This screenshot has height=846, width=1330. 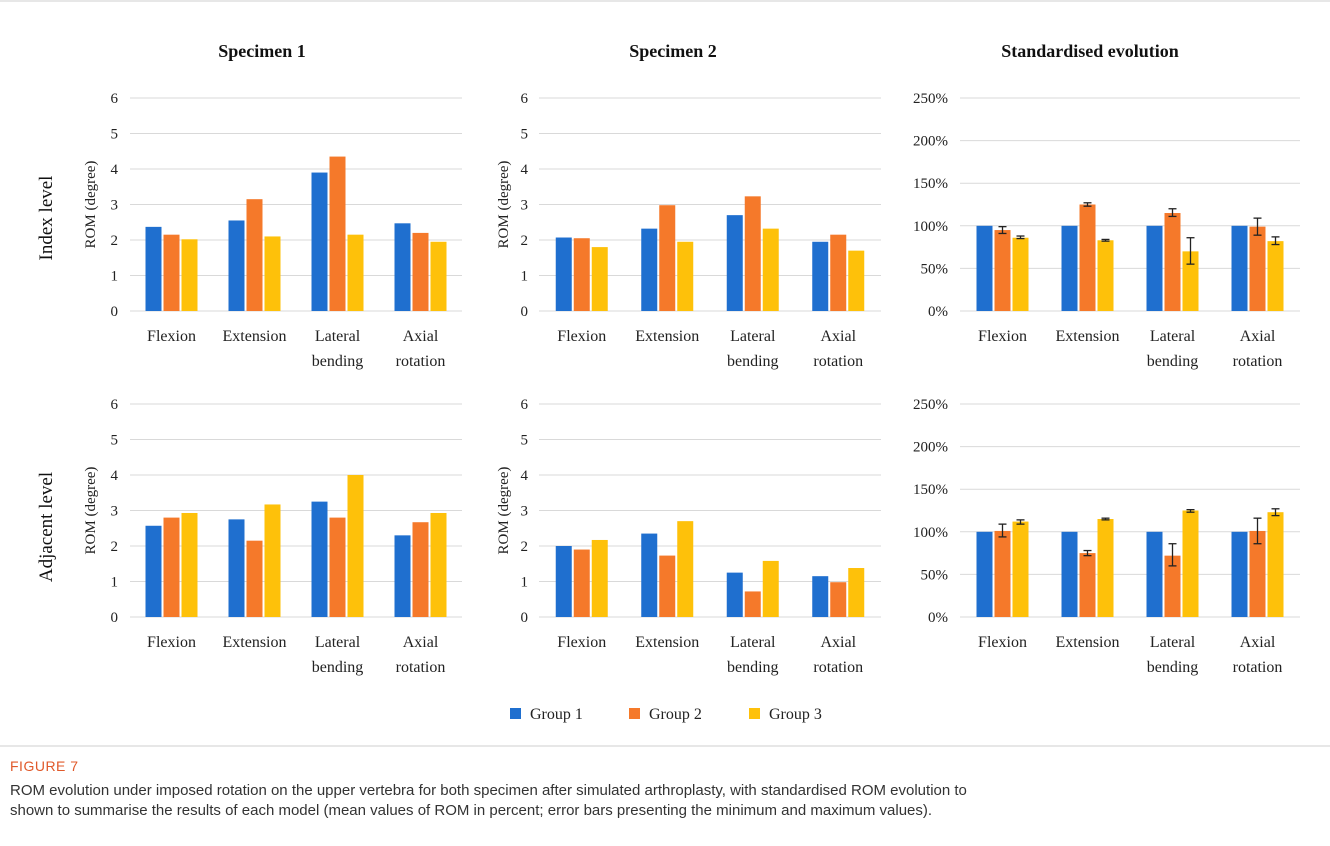 I want to click on legend-label-group-1: Group 1, so click(x=556, y=714).